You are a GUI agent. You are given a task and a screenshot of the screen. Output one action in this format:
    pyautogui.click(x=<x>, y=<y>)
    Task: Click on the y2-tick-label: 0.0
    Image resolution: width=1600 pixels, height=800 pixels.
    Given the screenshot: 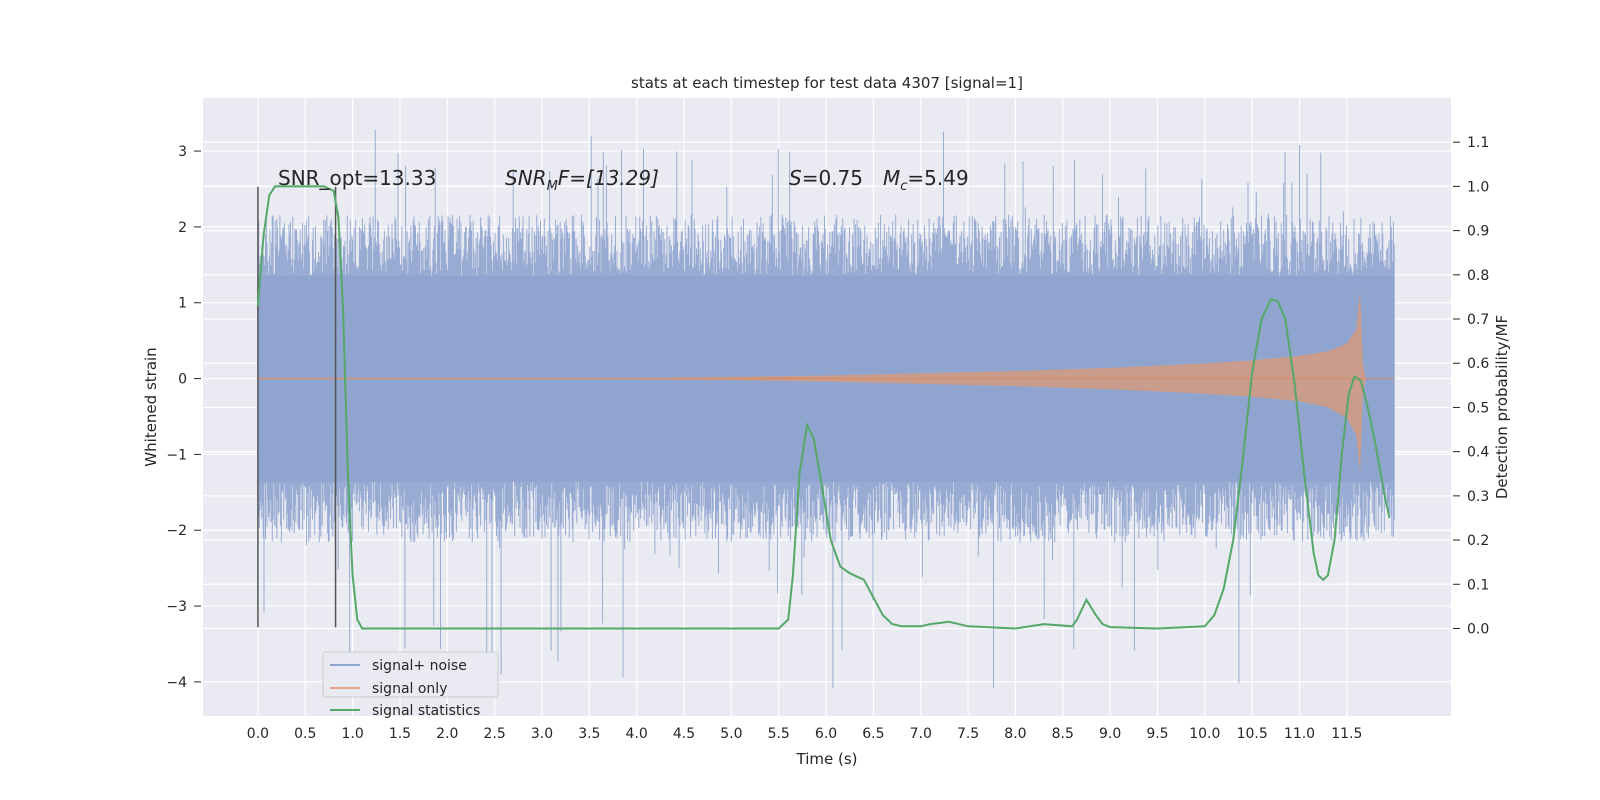 What is the action you would take?
    pyautogui.click(x=1478, y=629)
    